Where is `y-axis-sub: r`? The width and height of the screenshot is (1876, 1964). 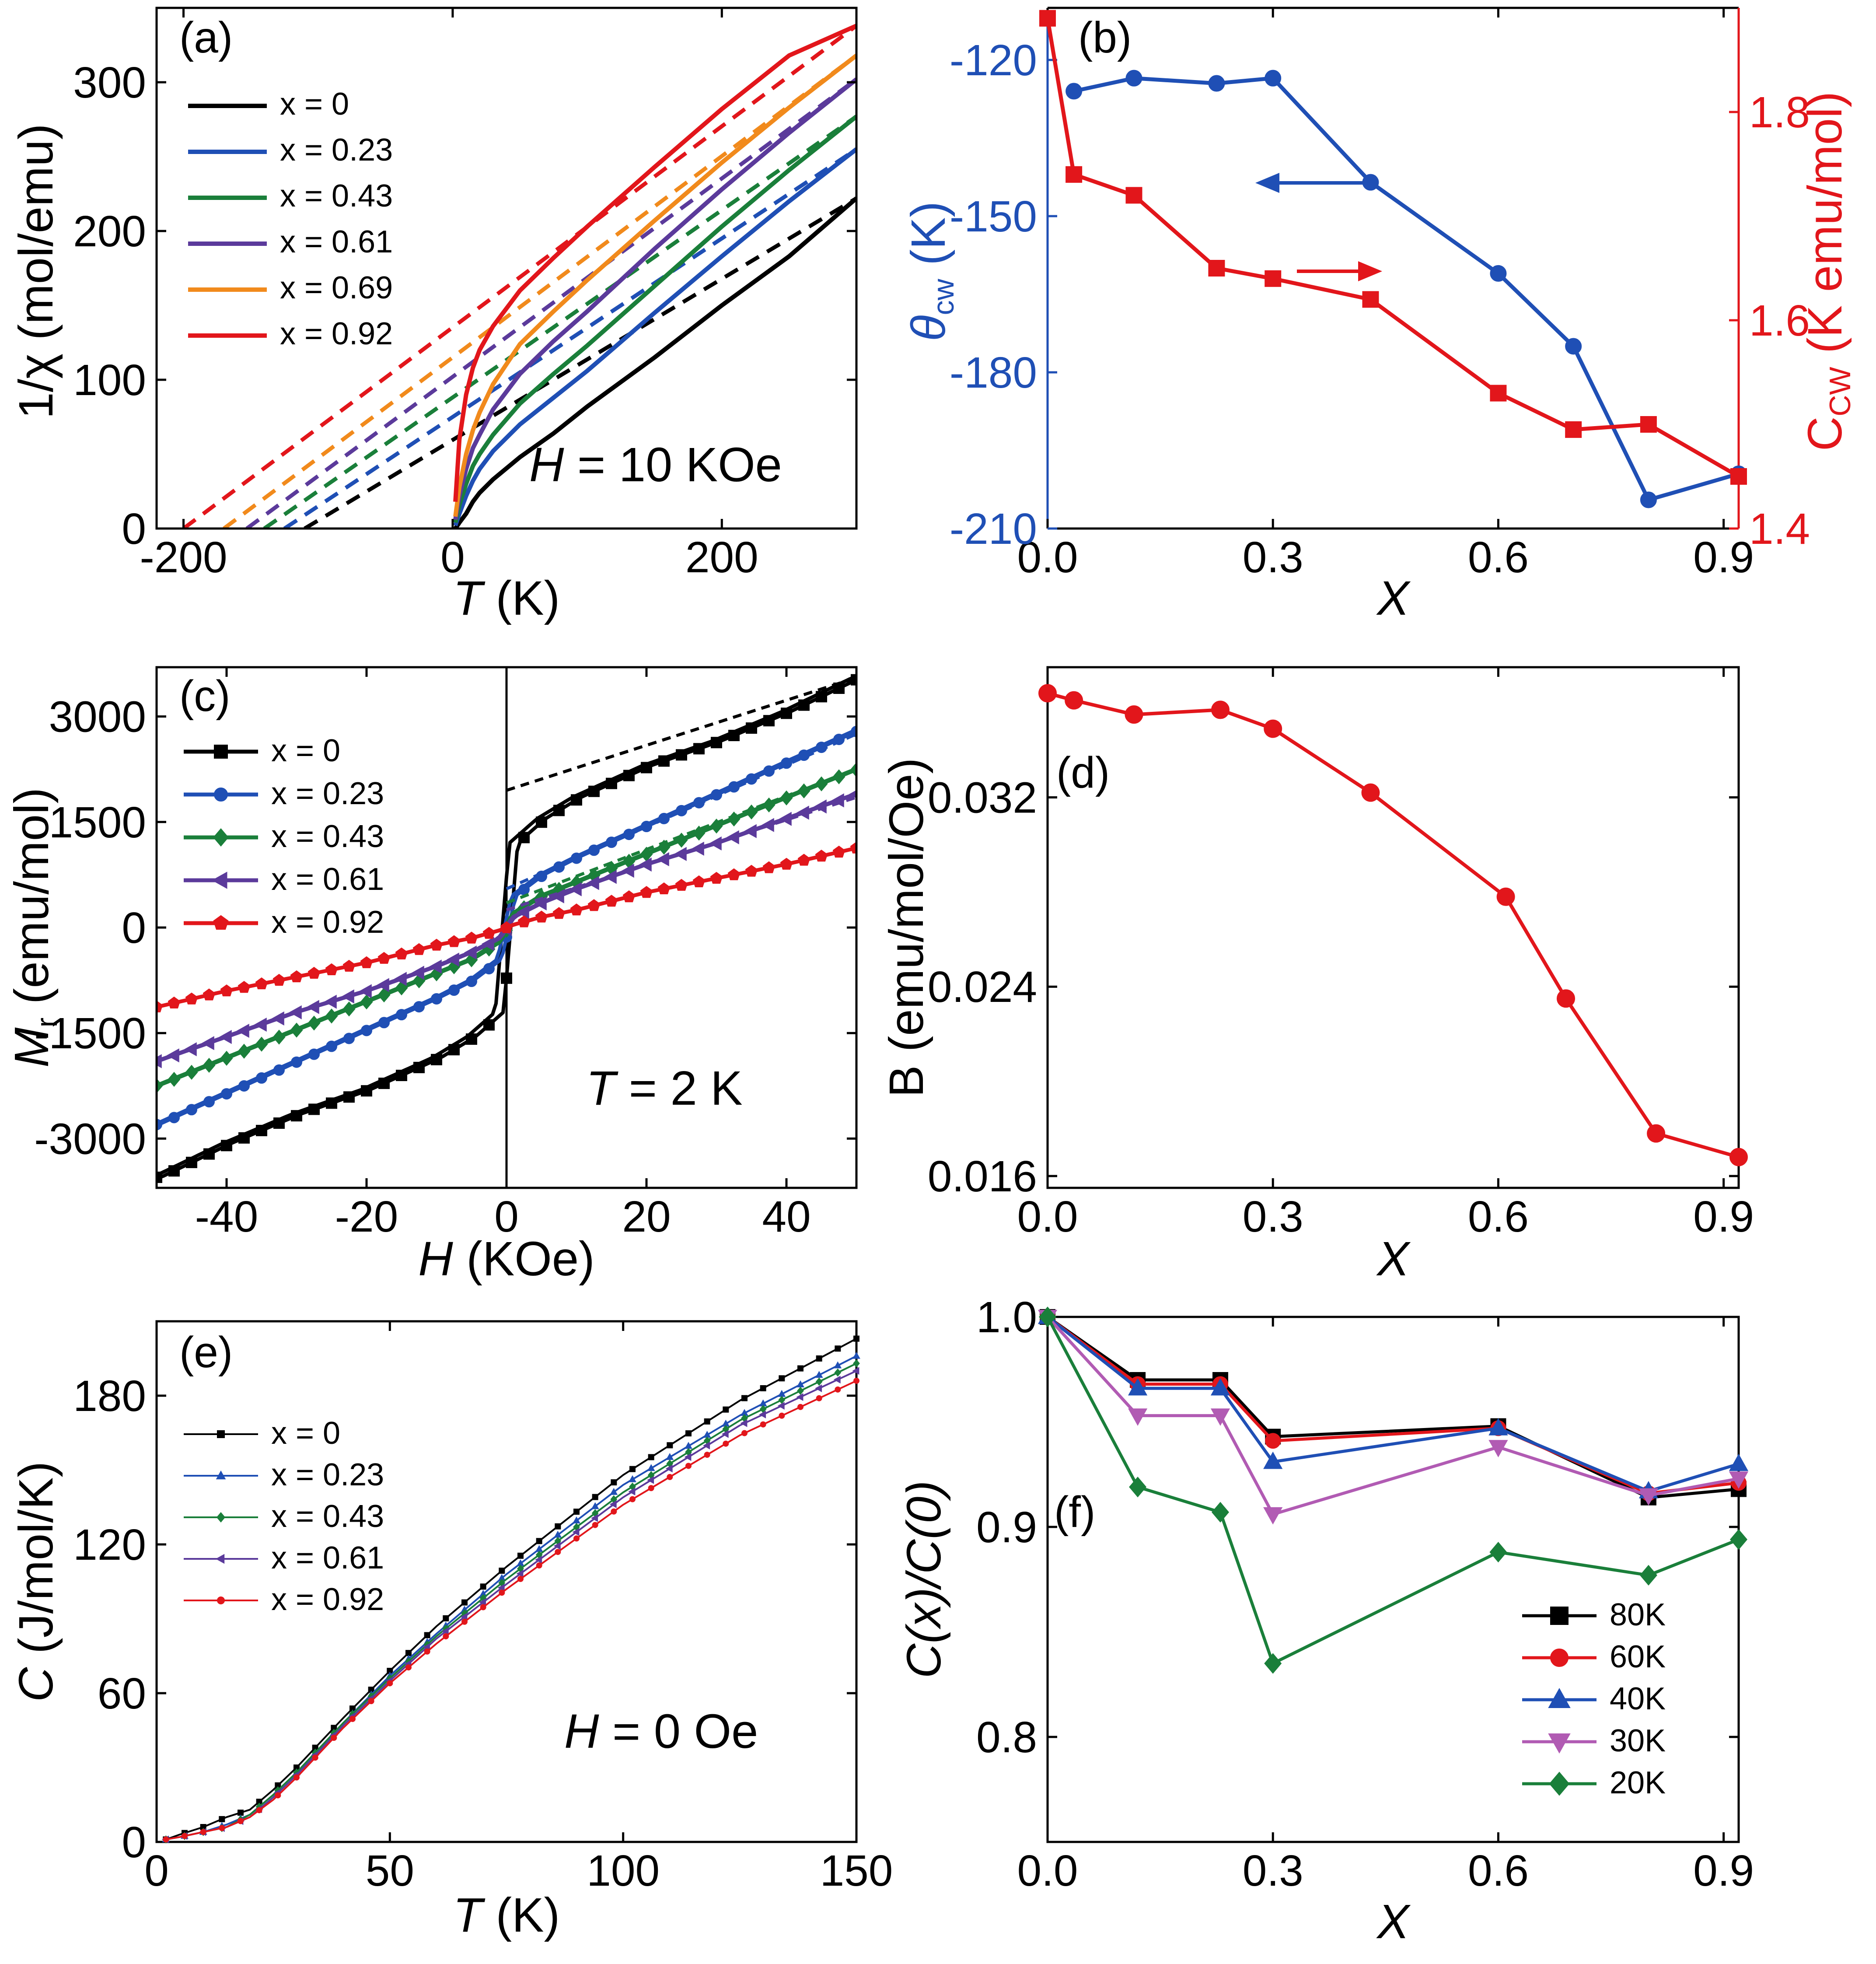 y-axis-sub: r is located at coordinates (46, 1023).